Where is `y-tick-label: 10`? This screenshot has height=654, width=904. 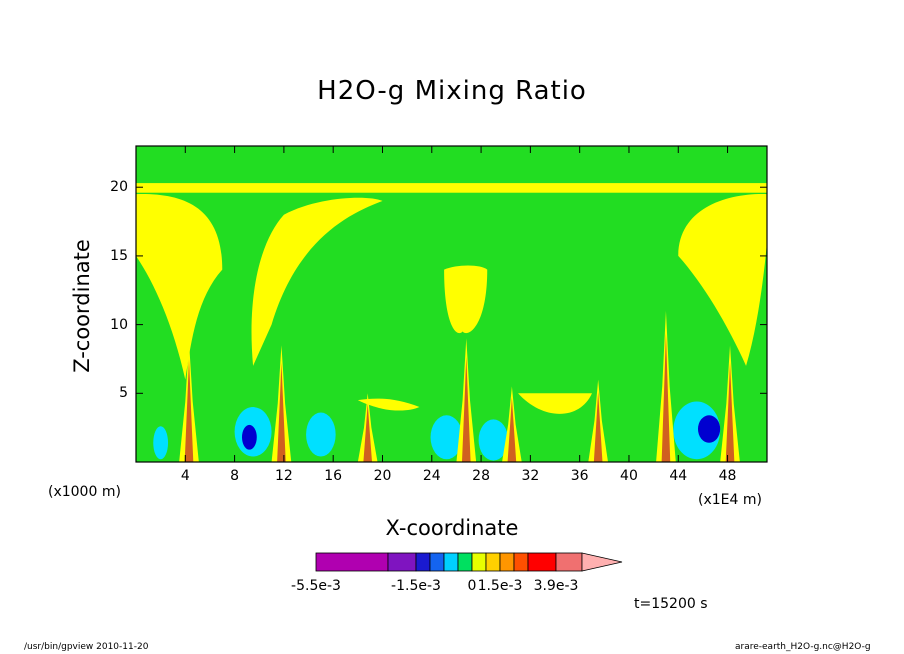 y-tick-label: 10 is located at coordinates (119, 324).